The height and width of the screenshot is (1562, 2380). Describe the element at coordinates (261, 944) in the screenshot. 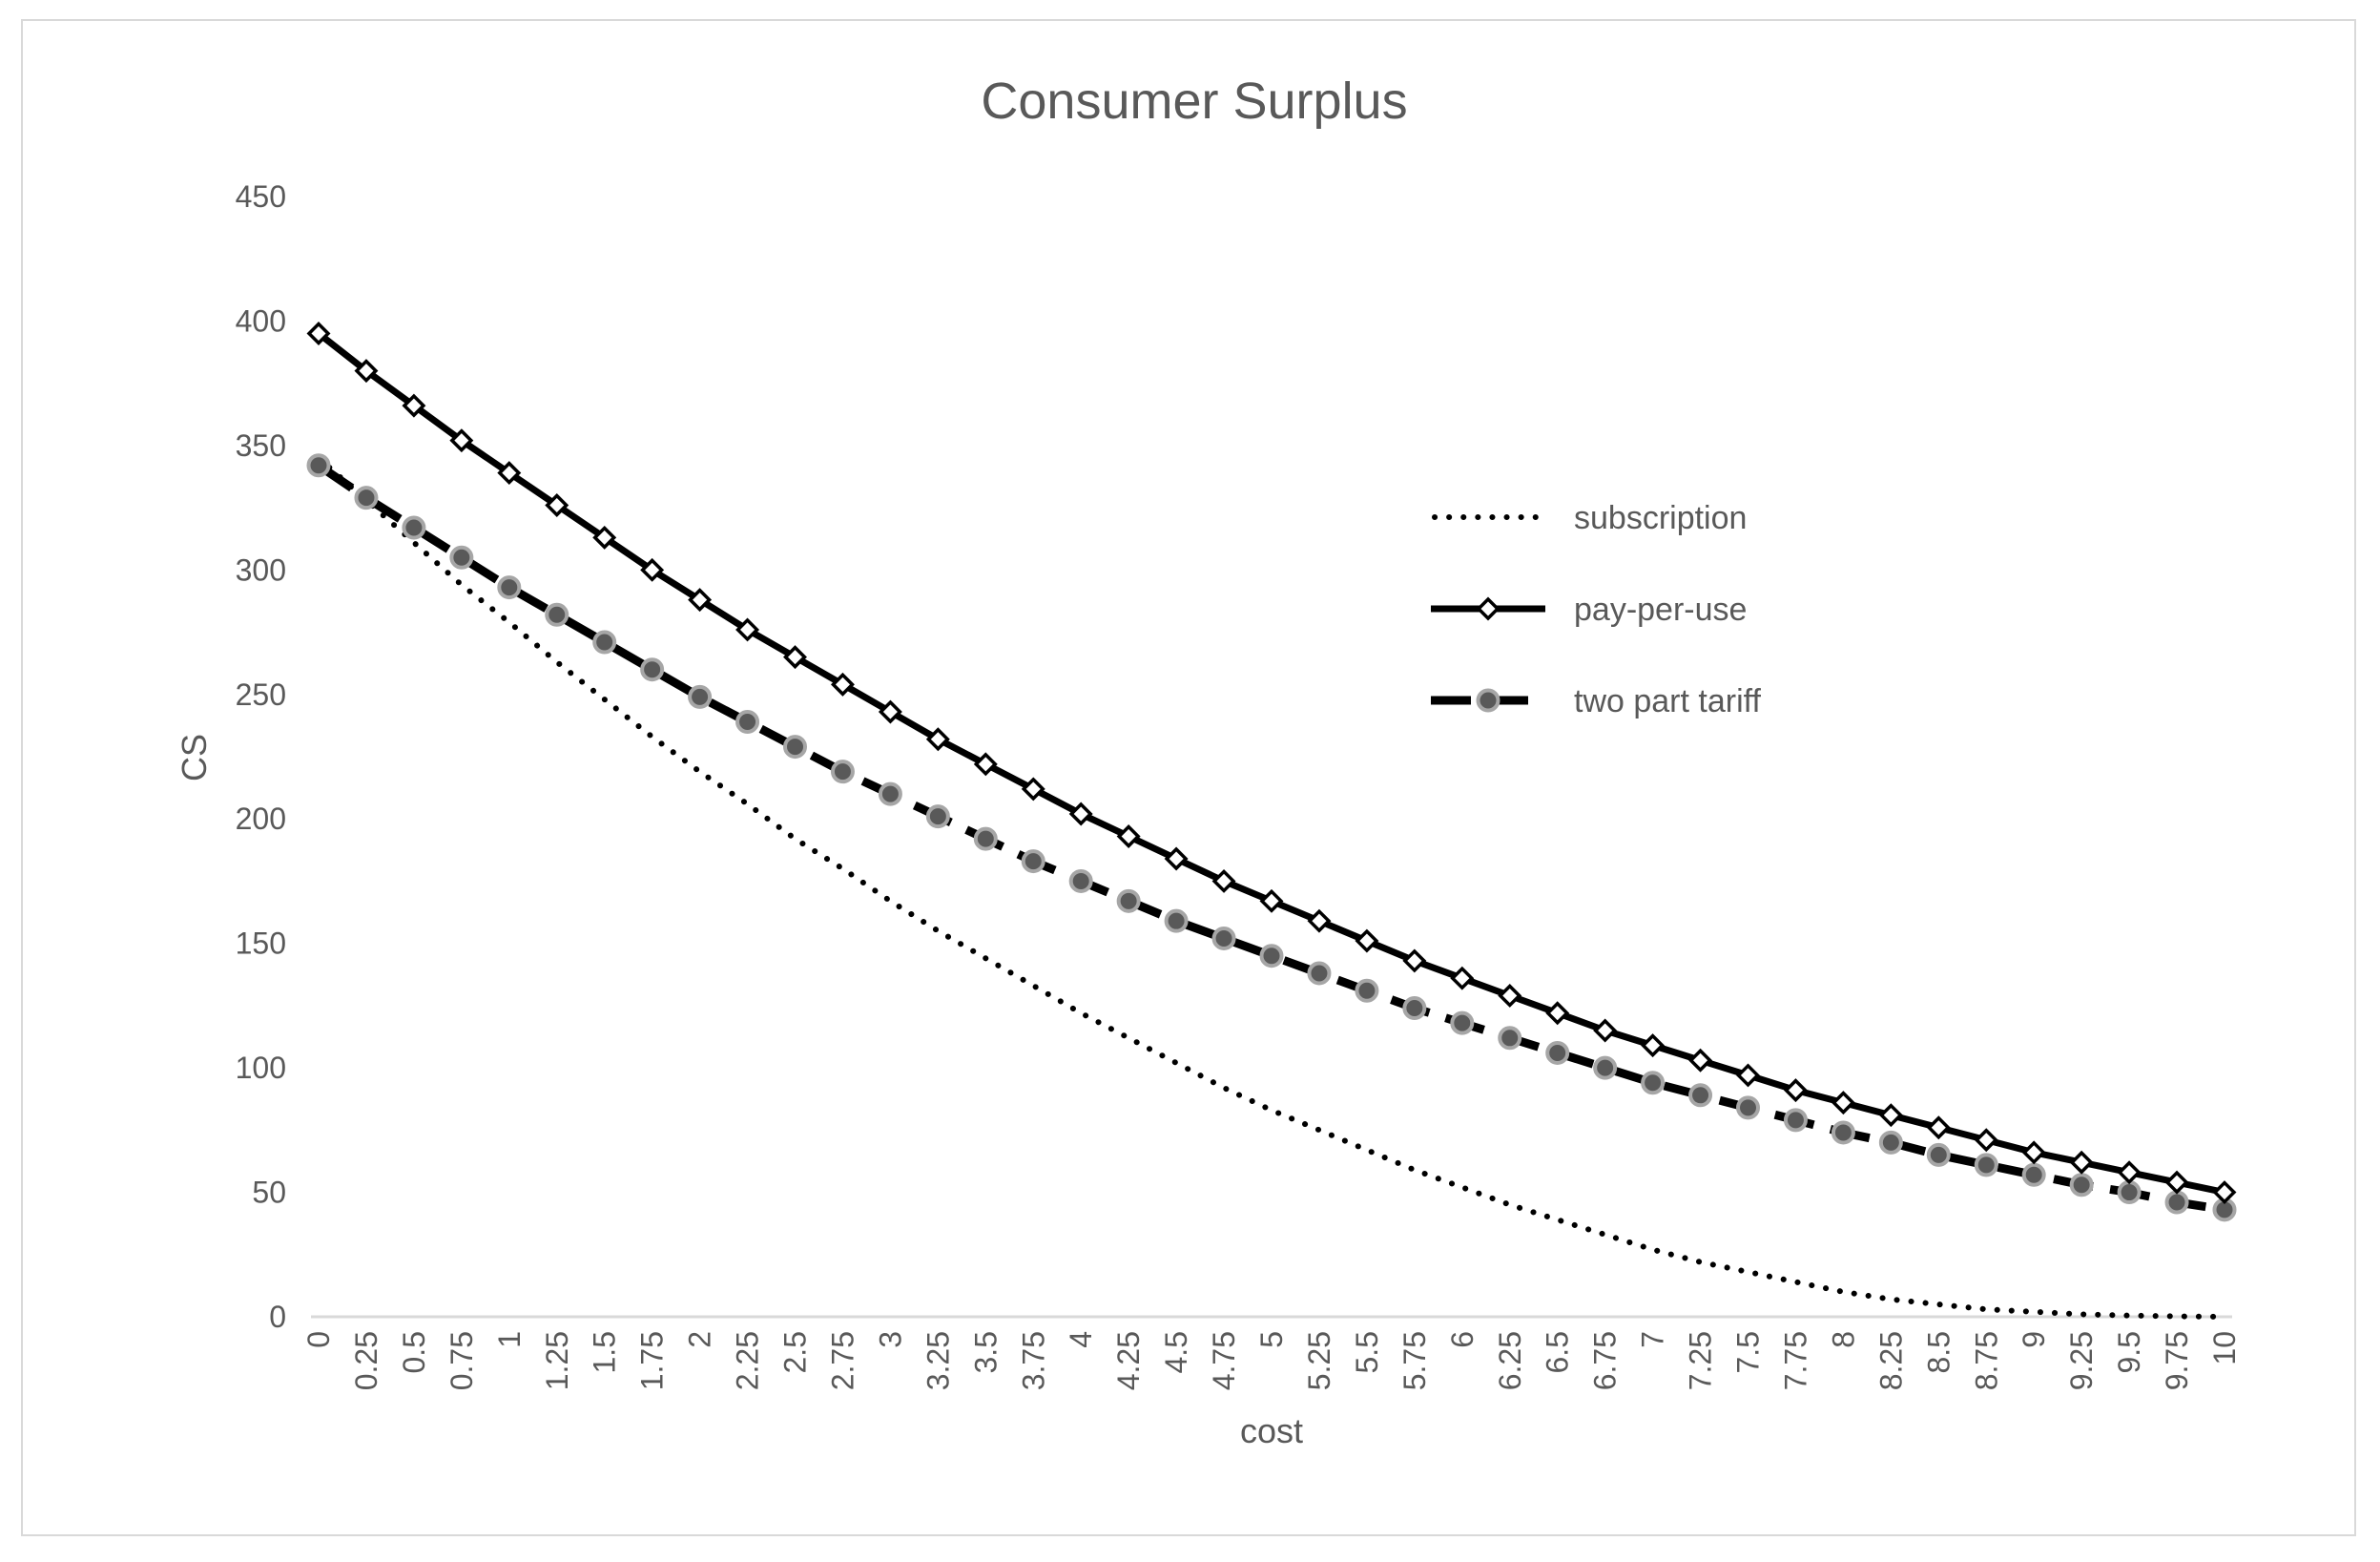

I see `y-tick-label: 150` at that location.